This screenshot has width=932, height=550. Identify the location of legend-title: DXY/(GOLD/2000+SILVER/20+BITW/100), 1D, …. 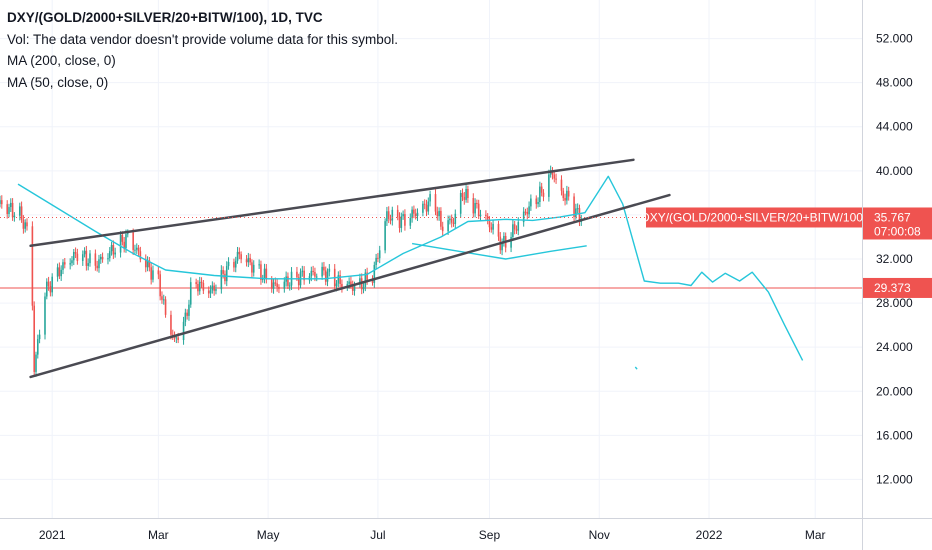
(165, 17).